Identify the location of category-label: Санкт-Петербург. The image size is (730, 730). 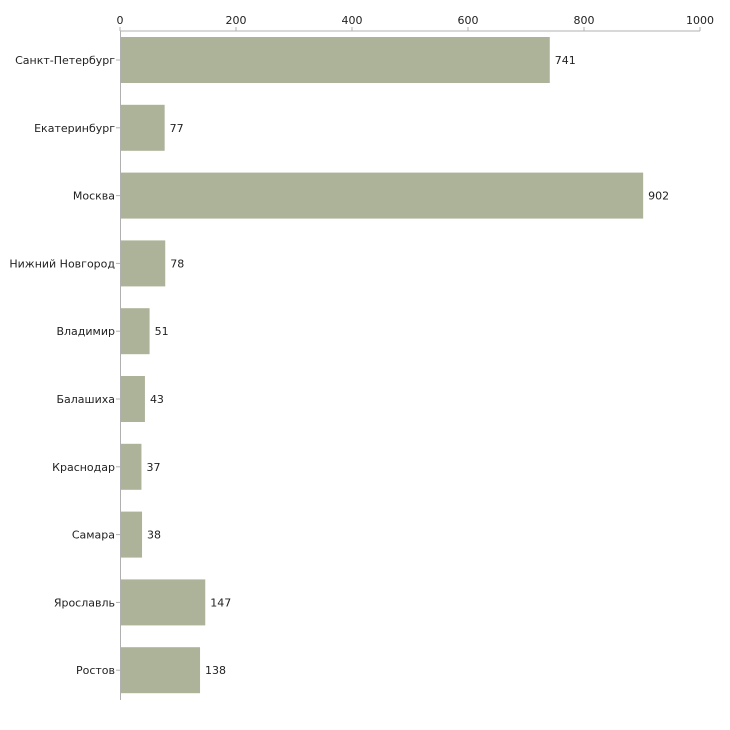
(65, 60).